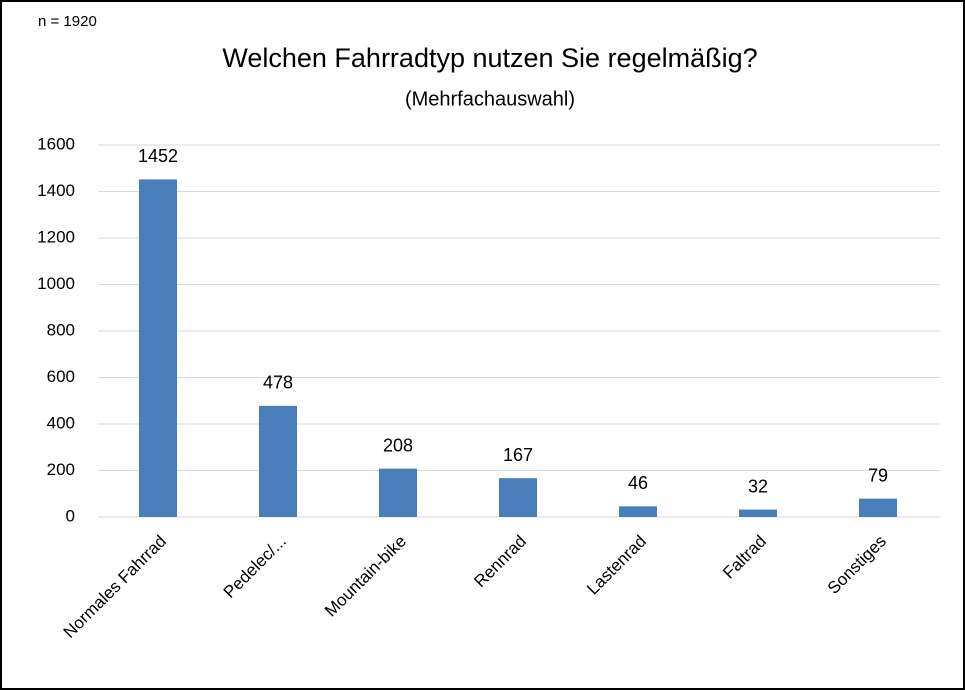  I want to click on data-label: 79, so click(878, 475).